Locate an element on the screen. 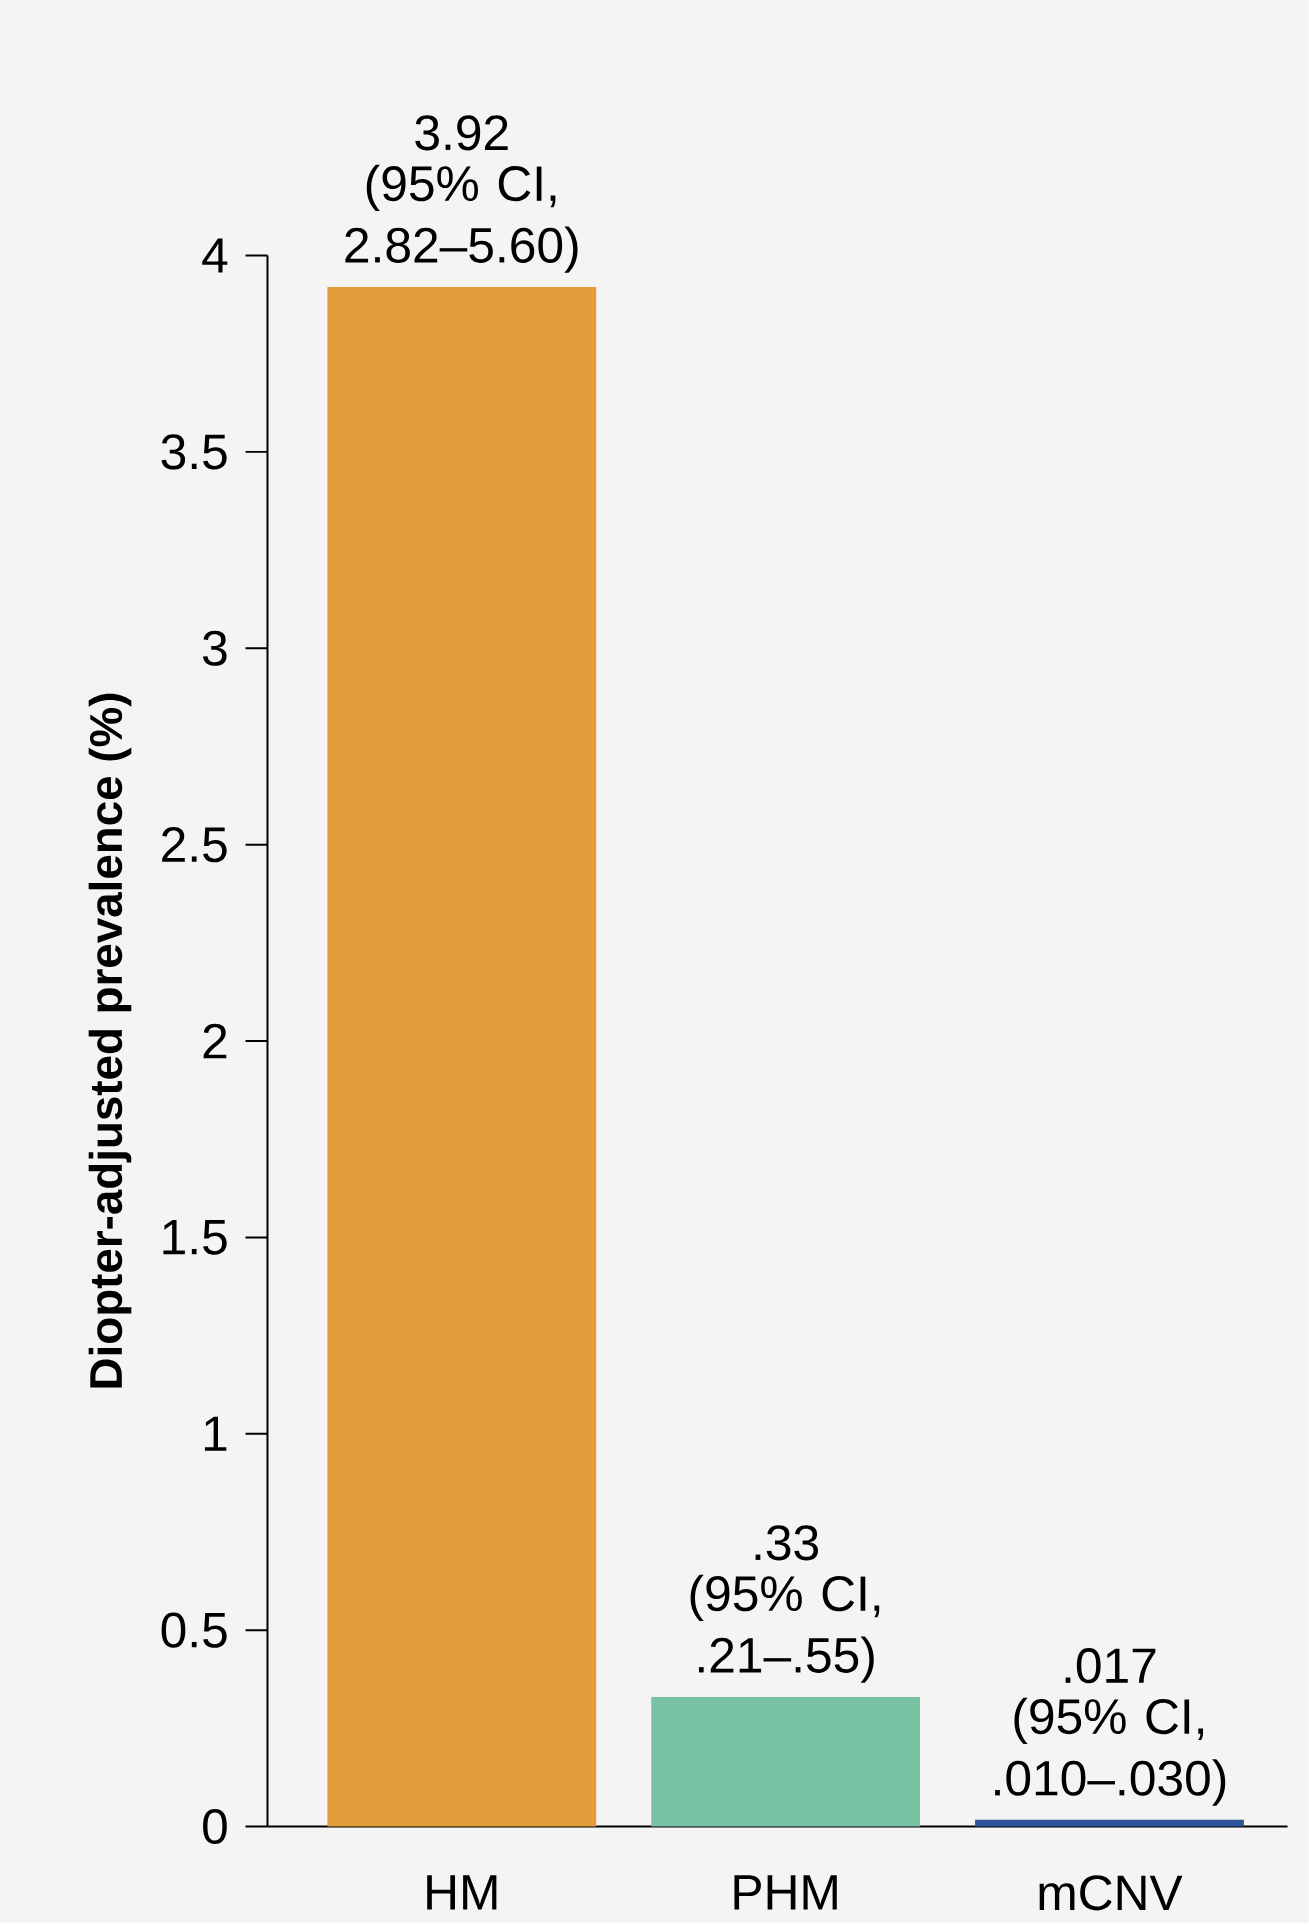 The width and height of the screenshot is (1309, 1927). x-tick-label: PHM is located at coordinates (786, 1892).